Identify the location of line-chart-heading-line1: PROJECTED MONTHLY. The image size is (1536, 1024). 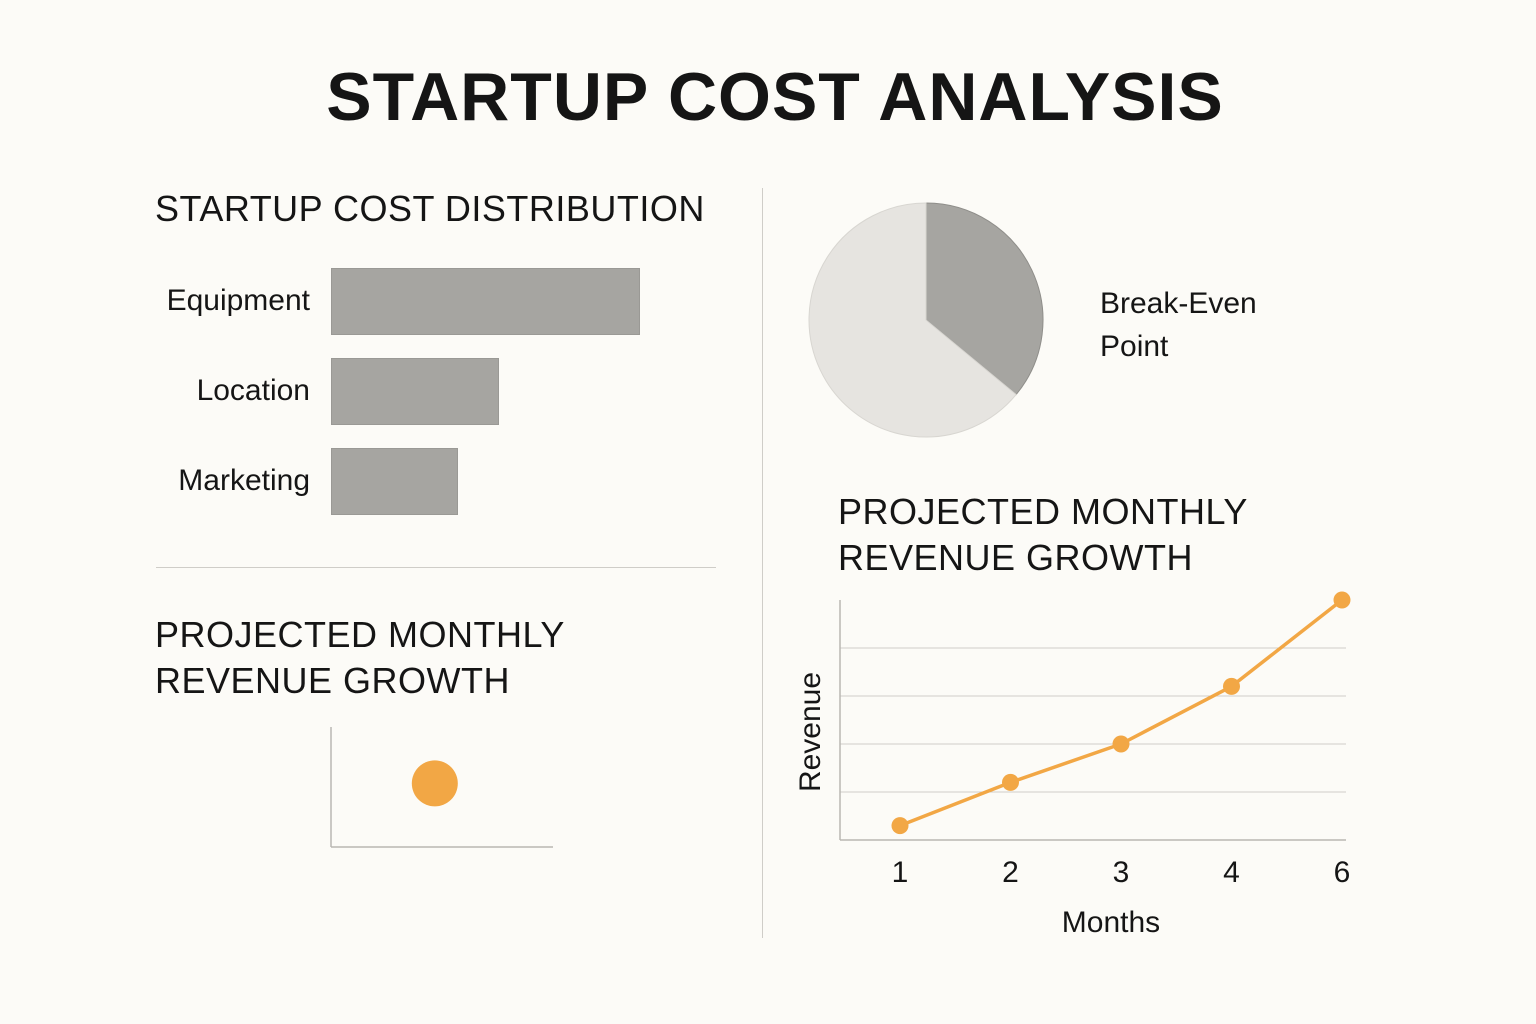
(1043, 511).